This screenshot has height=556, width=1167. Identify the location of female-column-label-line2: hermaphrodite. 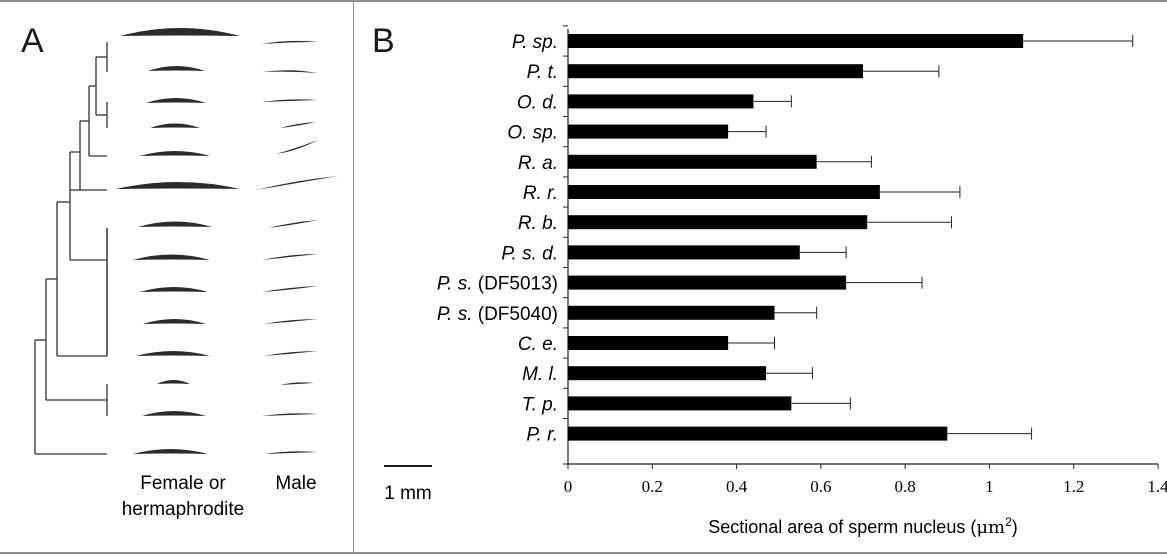
(183, 509).